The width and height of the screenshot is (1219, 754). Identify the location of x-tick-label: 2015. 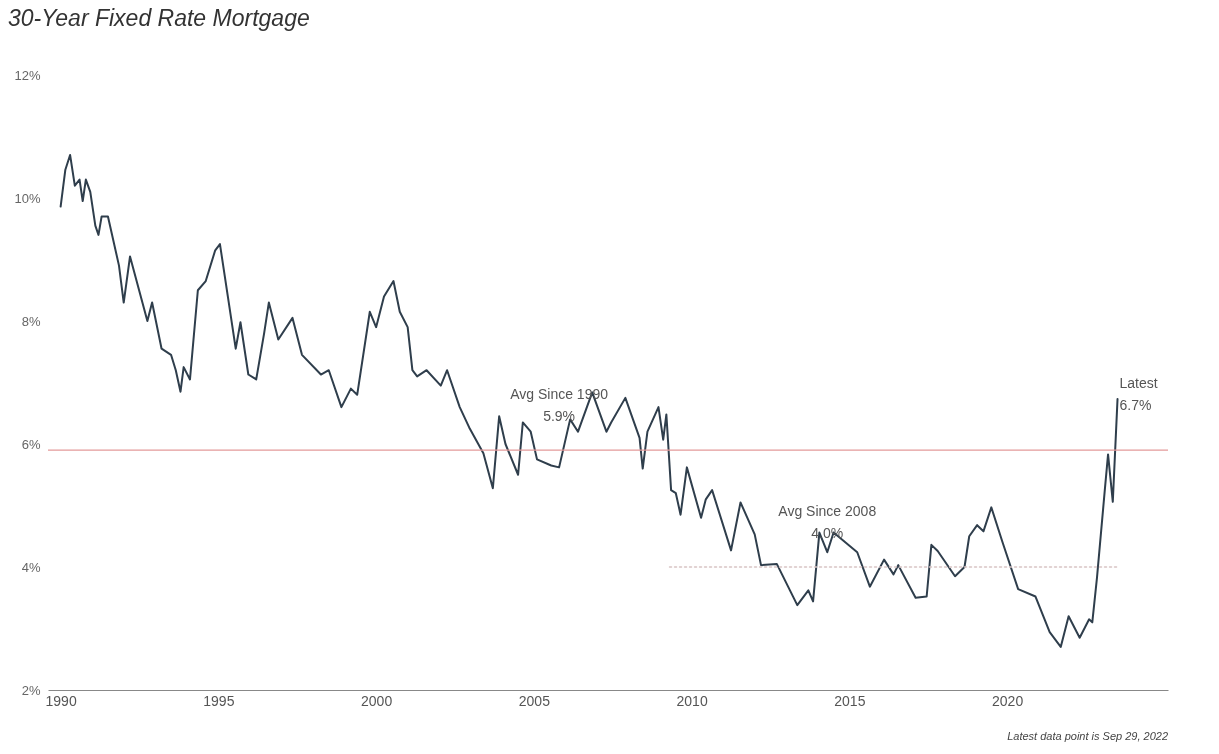
(850, 700).